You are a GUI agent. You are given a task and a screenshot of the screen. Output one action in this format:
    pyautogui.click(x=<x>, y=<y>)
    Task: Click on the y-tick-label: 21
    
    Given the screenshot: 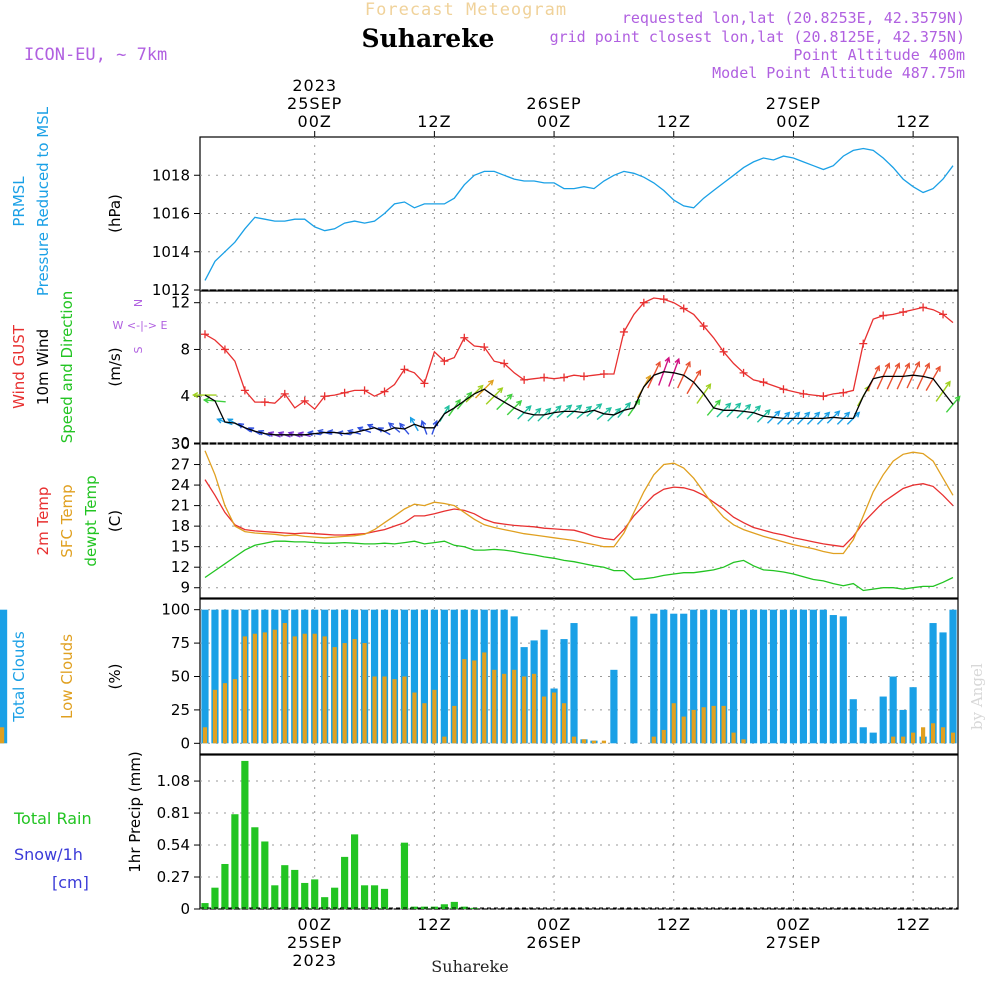 What is the action you would take?
    pyautogui.click(x=180, y=506)
    